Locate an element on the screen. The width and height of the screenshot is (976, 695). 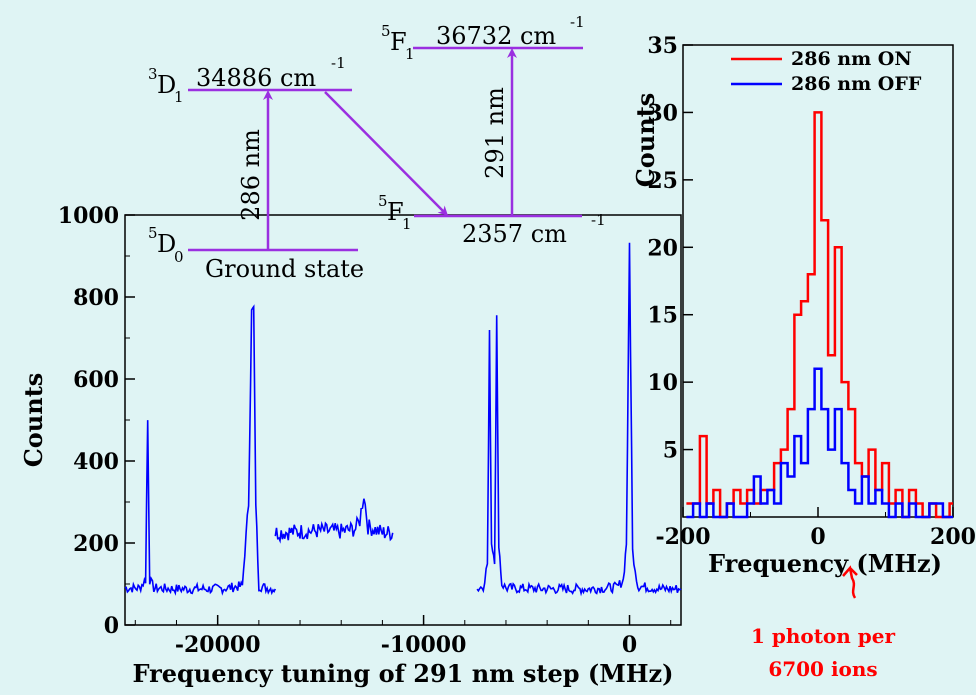
level-label-5f1-upper: 5 F 1 36732 cm -1 is located at coordinates (483, 38).